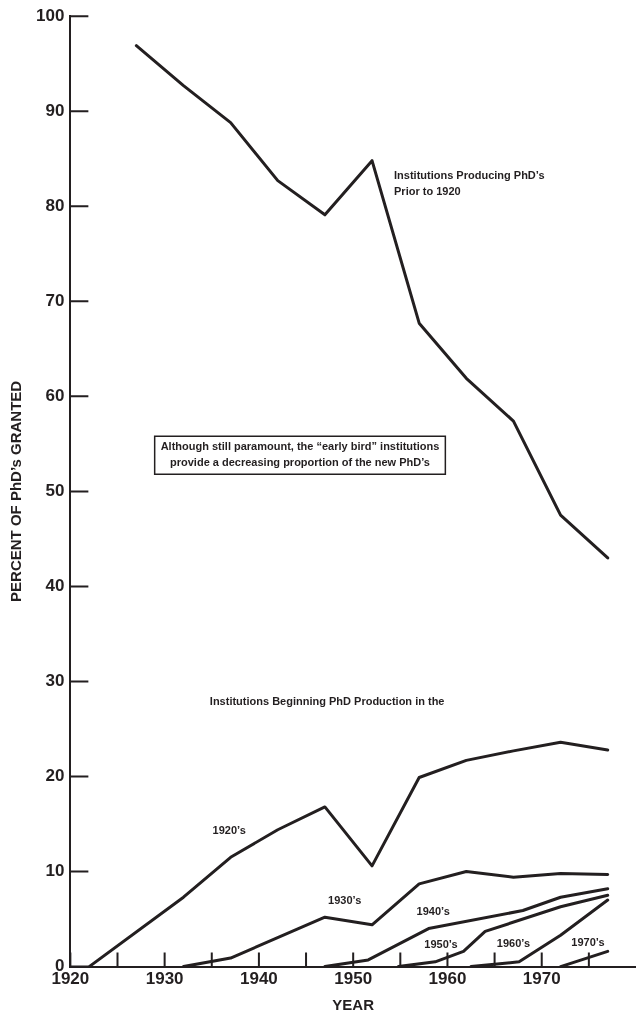 The width and height of the screenshot is (636, 1025). Describe the element at coordinates (55, 491) in the screenshot. I see `y-tick-label: 50` at that location.